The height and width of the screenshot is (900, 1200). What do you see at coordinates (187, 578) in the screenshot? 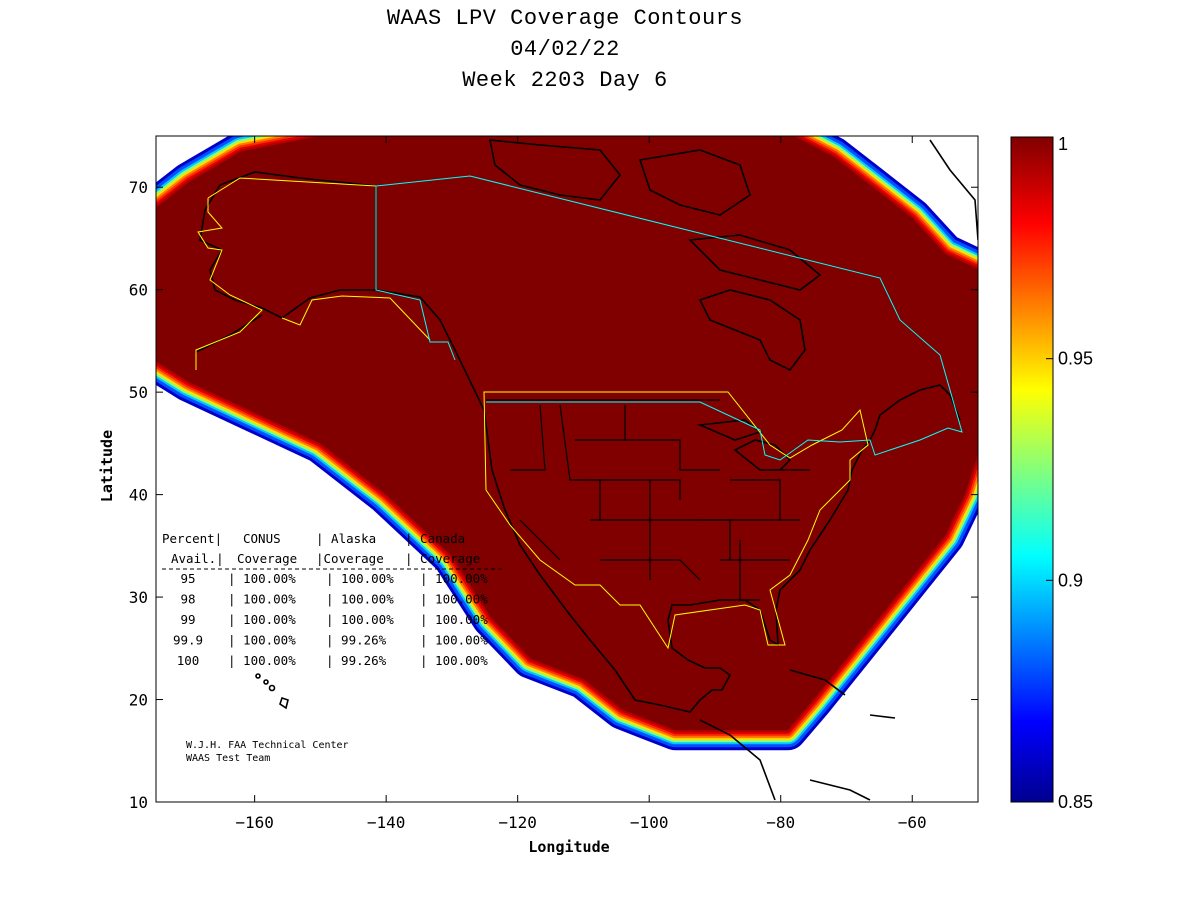
I see `table-cell-percent: 95` at bounding box center [187, 578].